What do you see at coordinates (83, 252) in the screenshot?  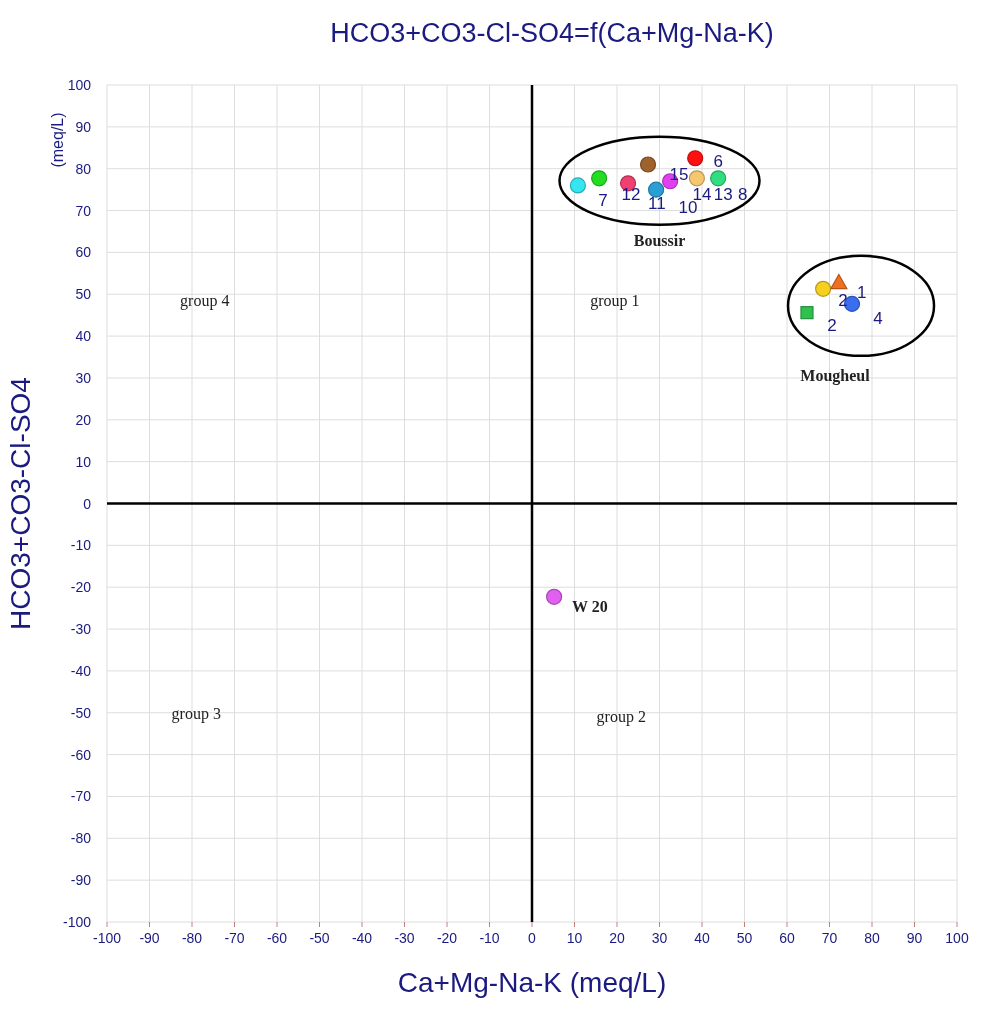 I see `y-tick-label: 60` at bounding box center [83, 252].